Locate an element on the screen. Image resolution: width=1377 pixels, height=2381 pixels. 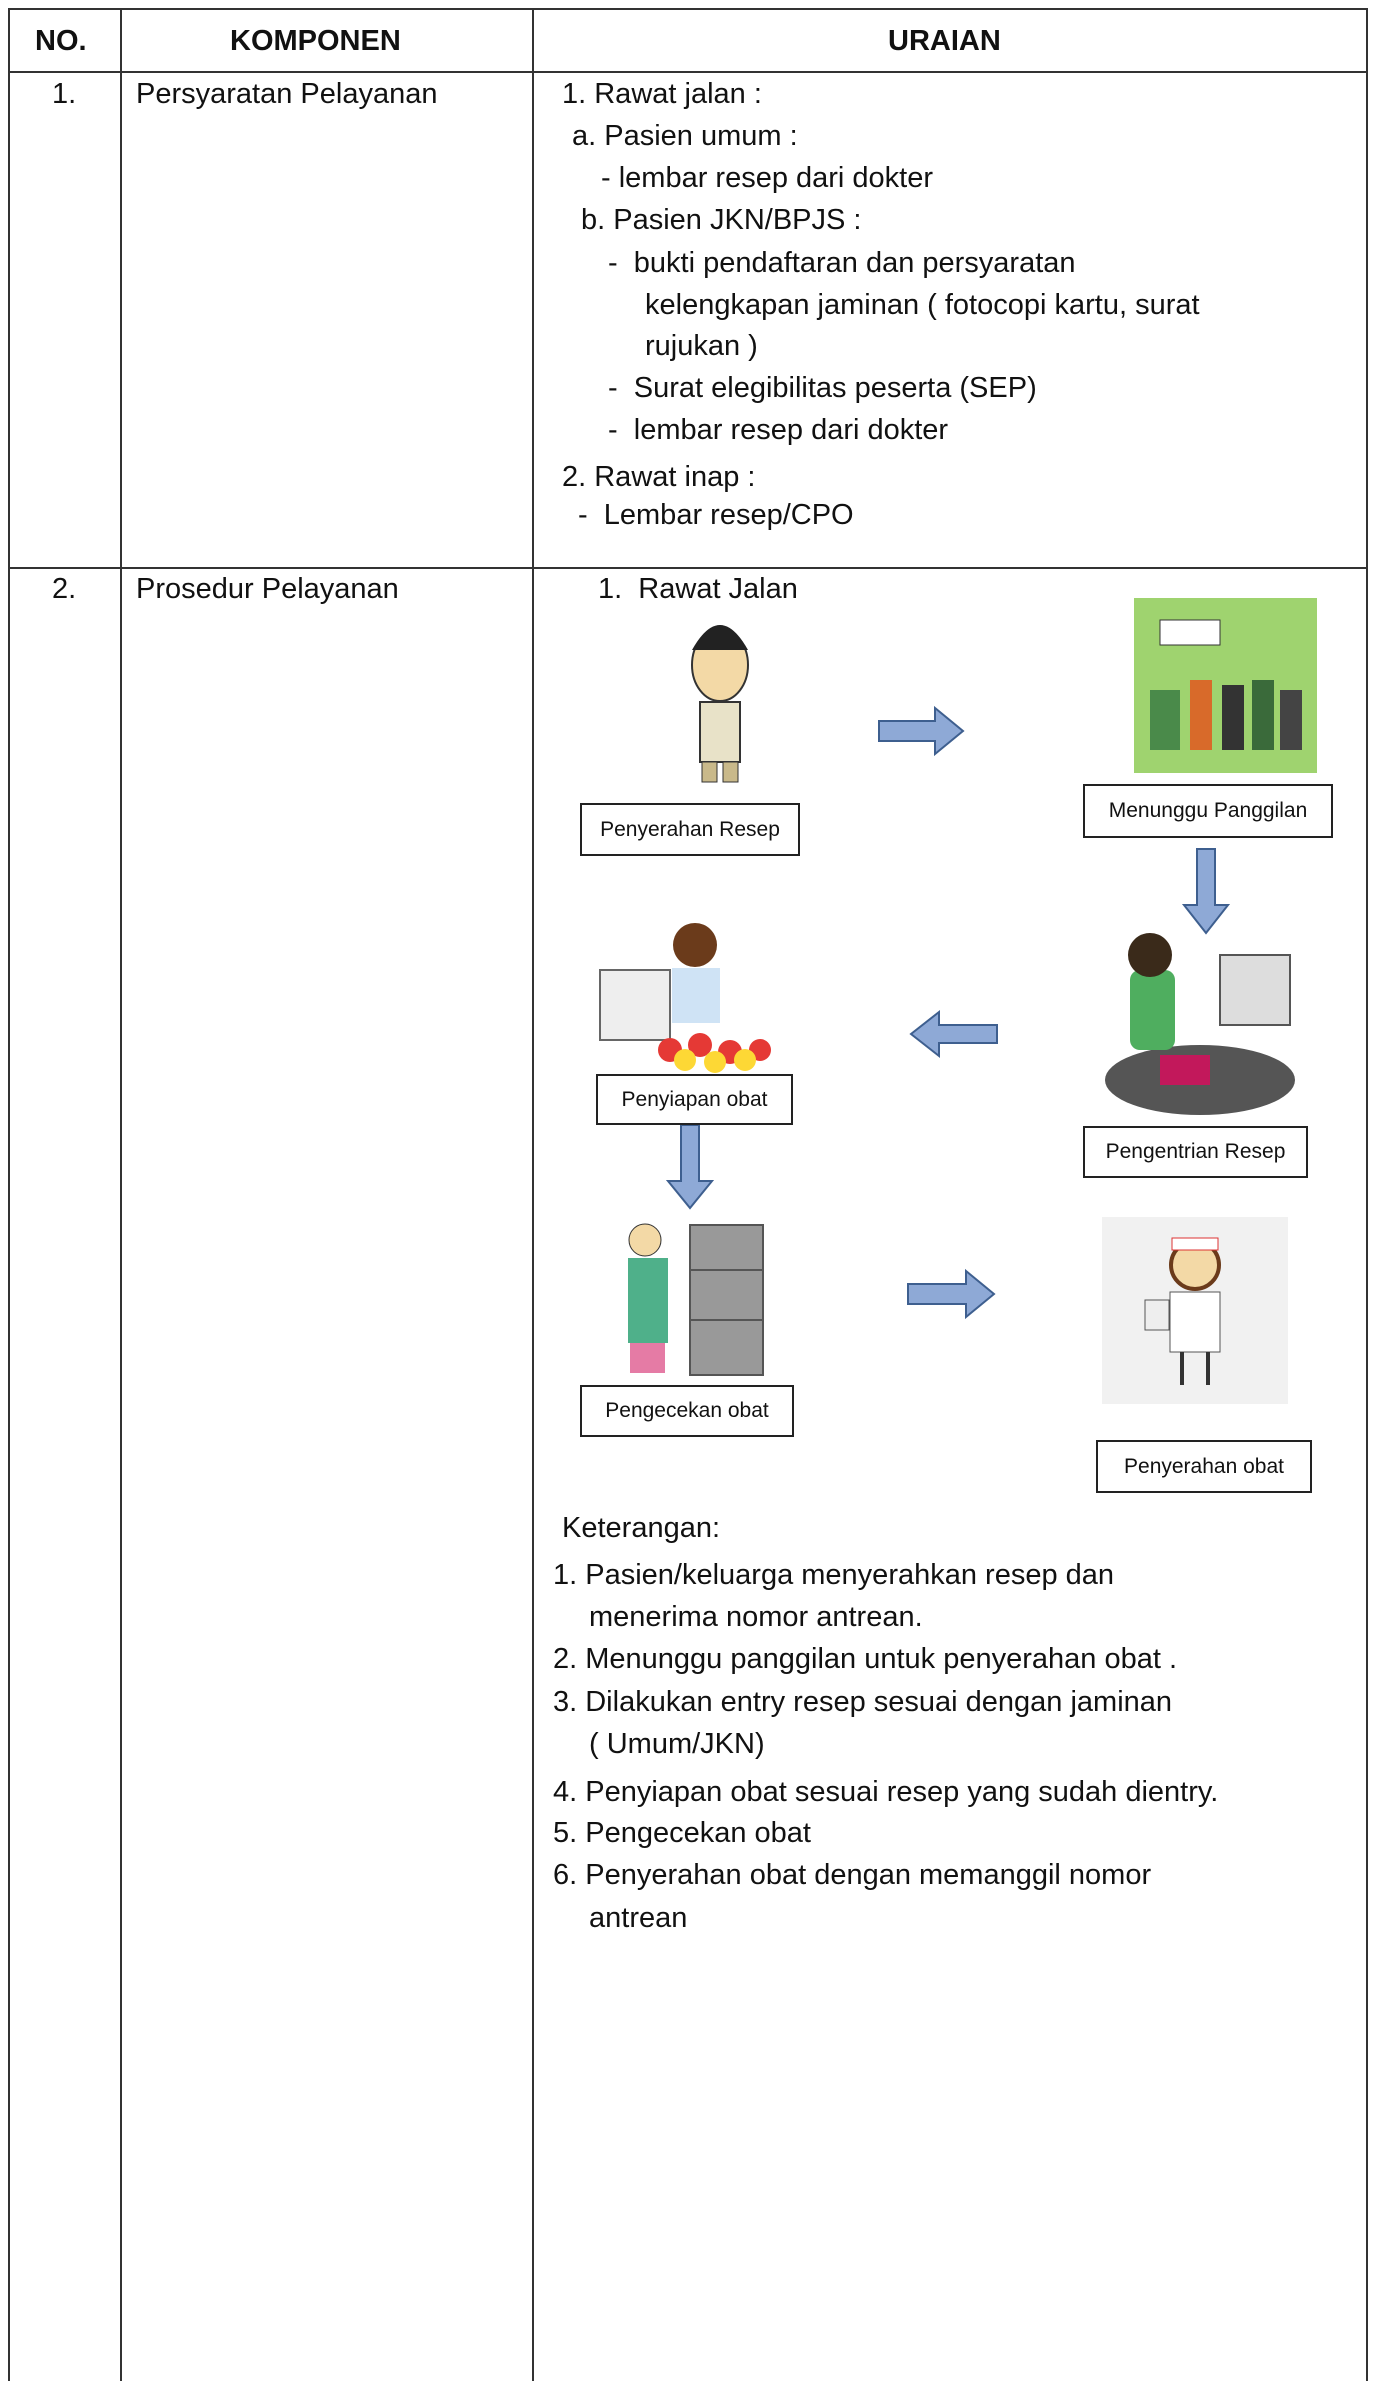
header-cell: NO. is located at coordinates (61, 41).